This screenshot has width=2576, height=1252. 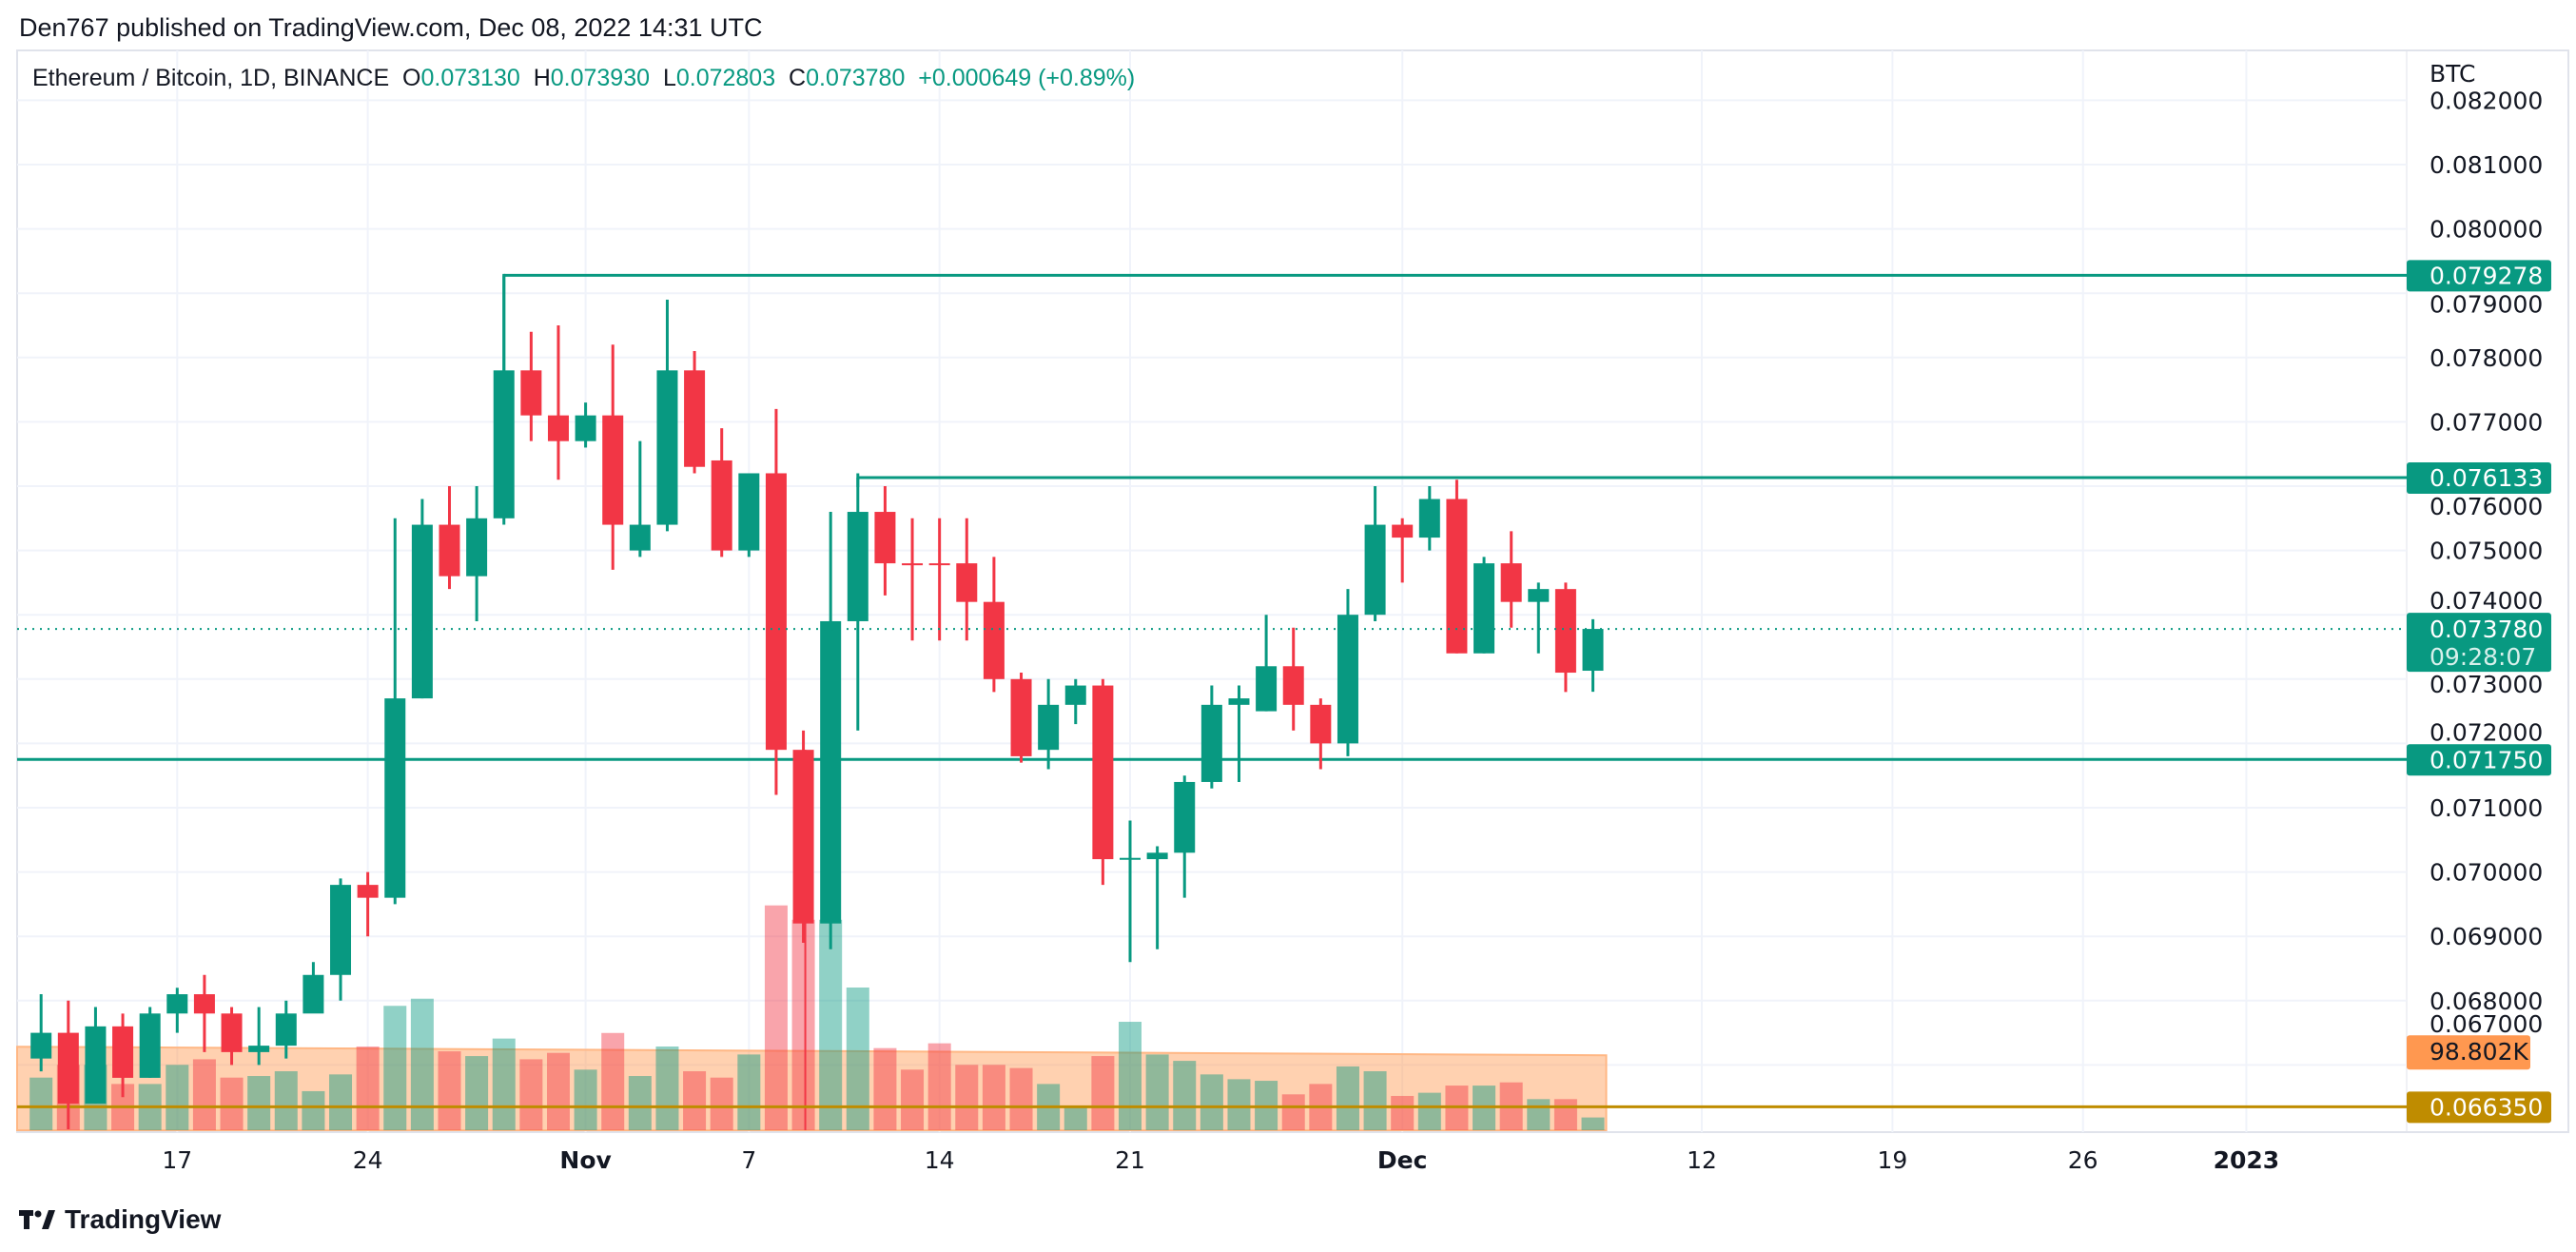 I want to click on x-tick-label: 21, so click(x=1130, y=1160).